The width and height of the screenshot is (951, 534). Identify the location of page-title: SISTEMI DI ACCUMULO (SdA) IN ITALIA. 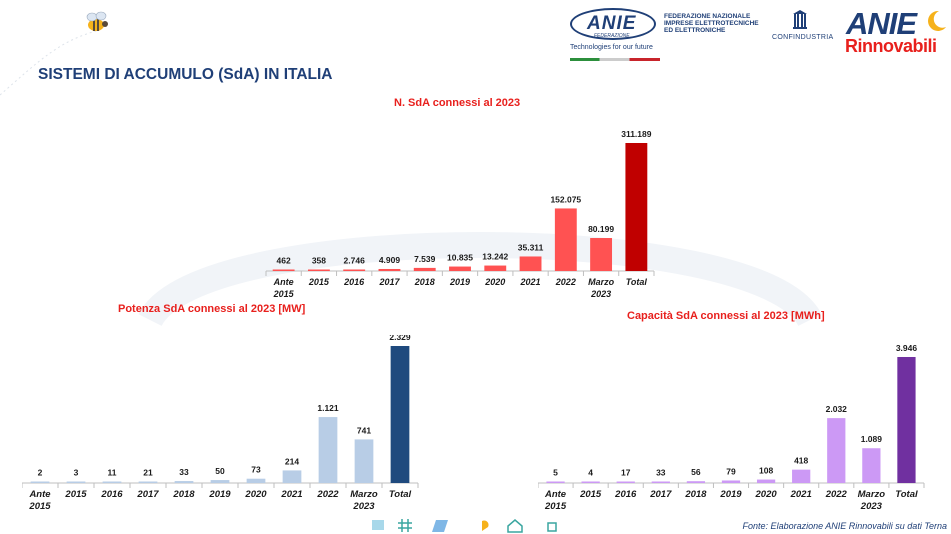
(185, 74).